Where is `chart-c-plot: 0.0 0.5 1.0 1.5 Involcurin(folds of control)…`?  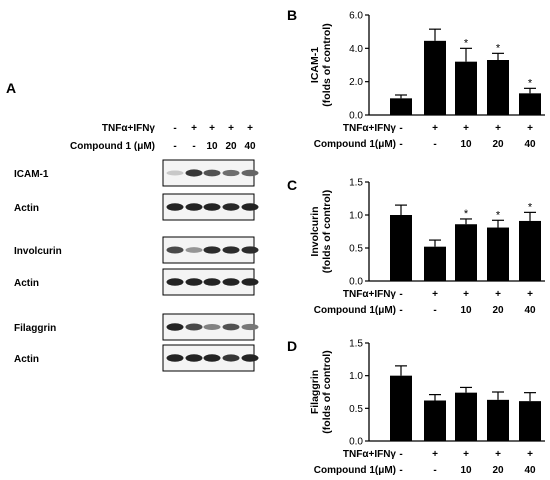 chart-c-plot: 0.0 0.5 1.0 1.5 Involcurin(folds of control)… is located at coordinates (427, 247).